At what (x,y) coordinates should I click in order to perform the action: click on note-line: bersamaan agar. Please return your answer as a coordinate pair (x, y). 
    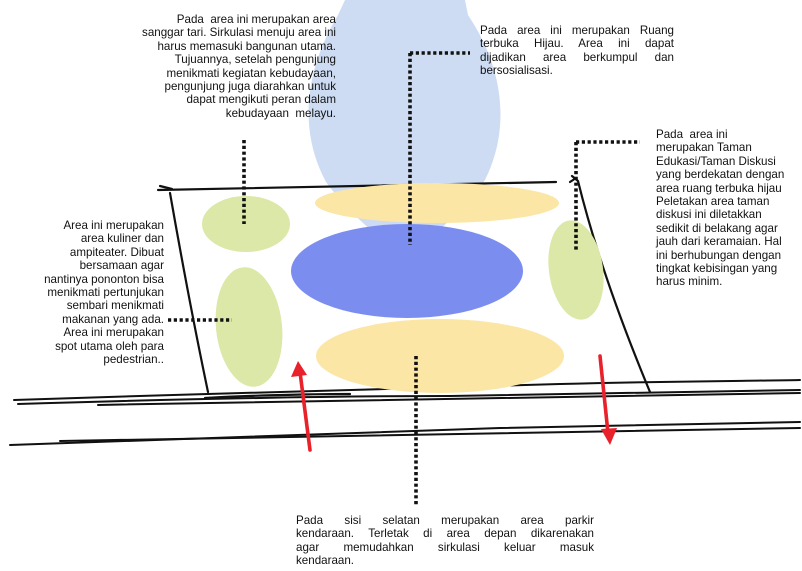
    Looking at the image, I should click on (121, 266).